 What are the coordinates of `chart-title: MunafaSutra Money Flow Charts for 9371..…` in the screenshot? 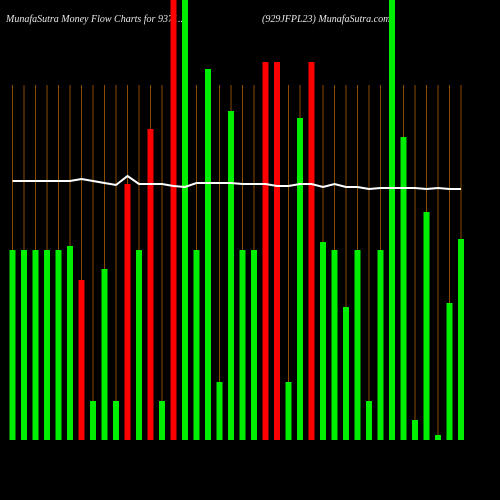 It's located at (95, 19).